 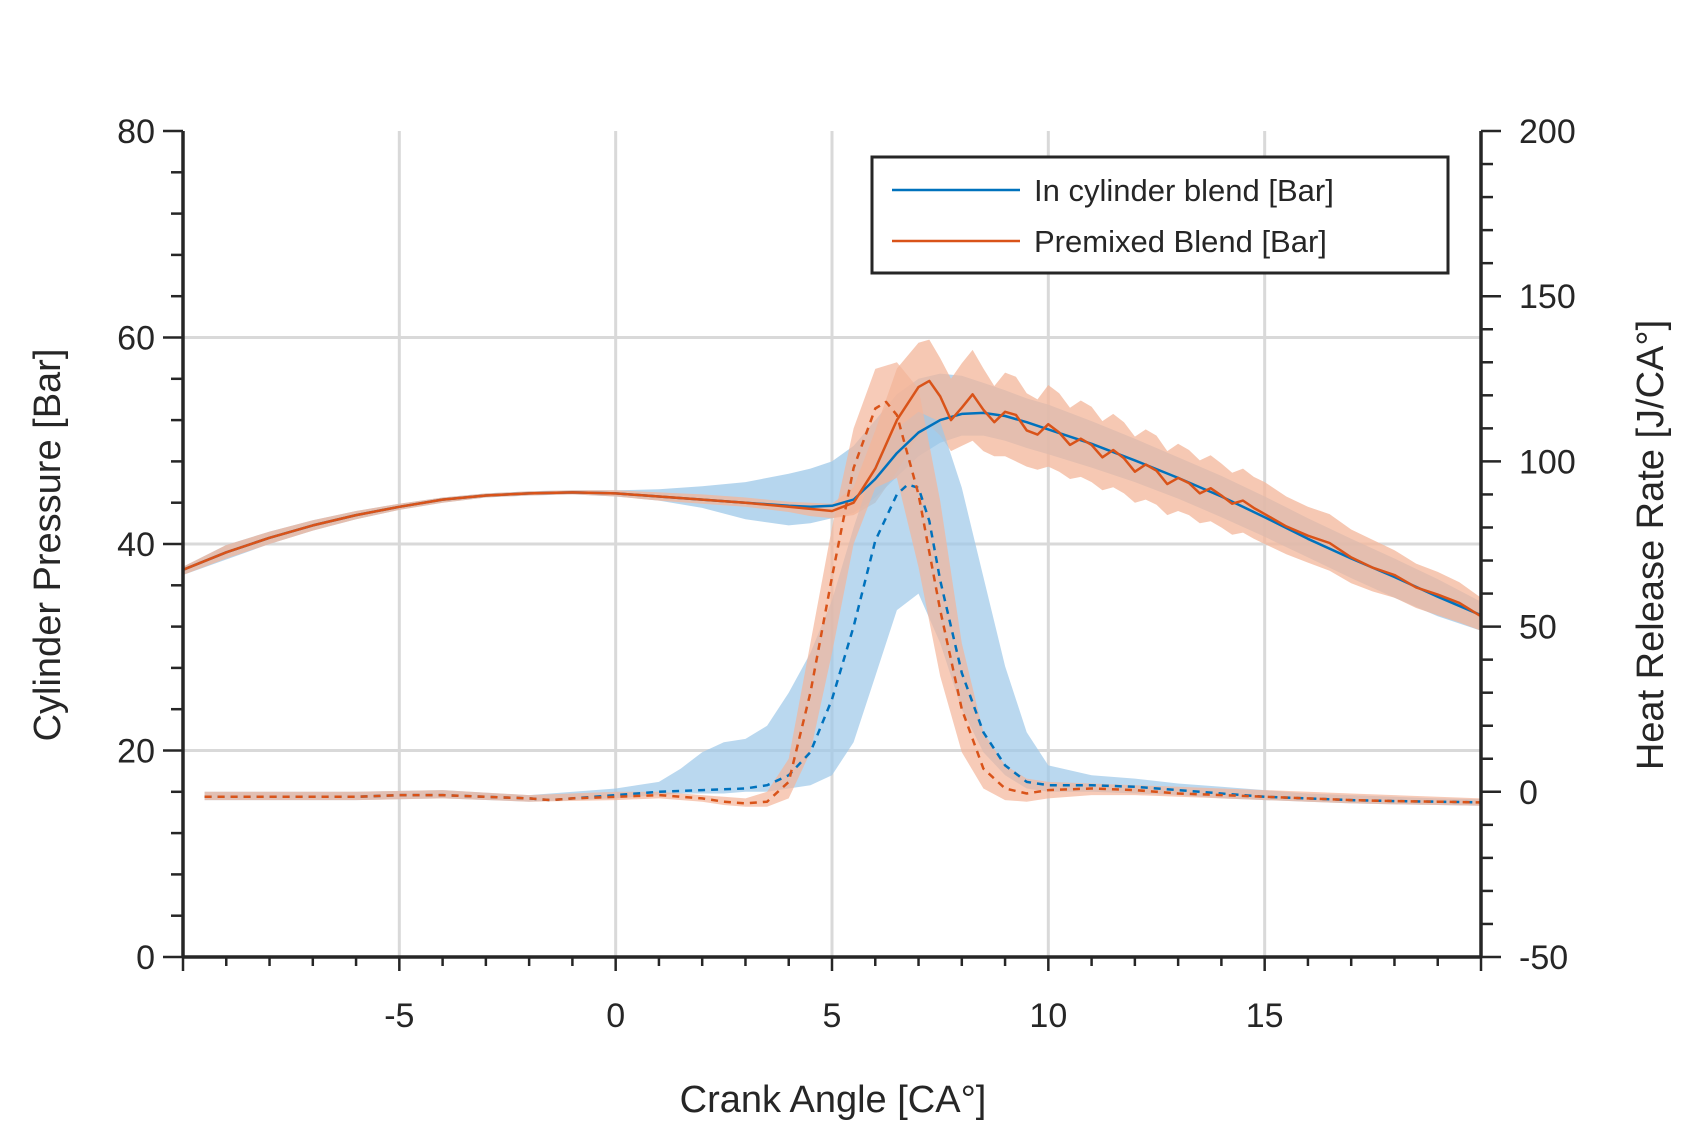 I want to click on x-tick-label: -5, so click(x=399, y=1016).